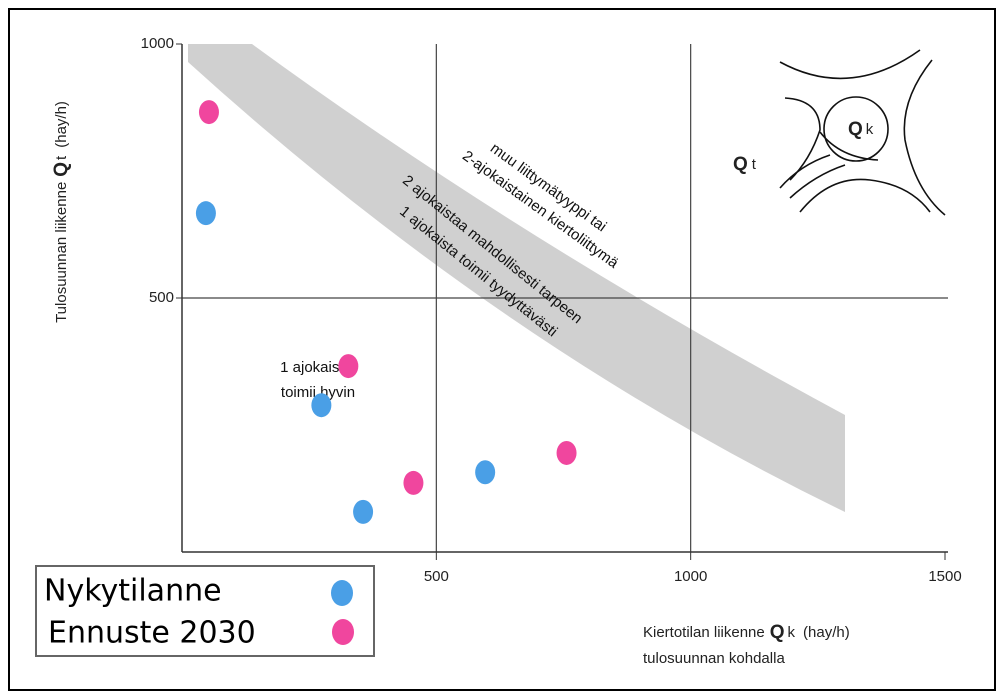 Image resolution: width=1004 pixels, height=698 pixels. What do you see at coordinates (436, 576) in the screenshot?
I see `x-tick-label: 500` at bounding box center [436, 576].